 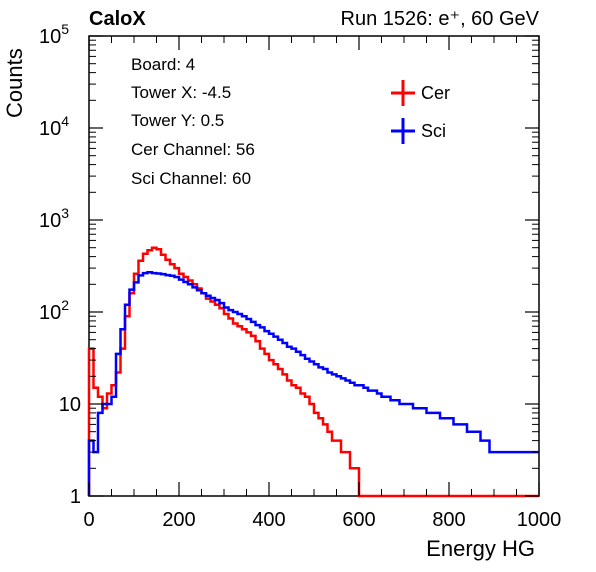 I want to click on x-tick-label: 0, so click(x=88, y=520).